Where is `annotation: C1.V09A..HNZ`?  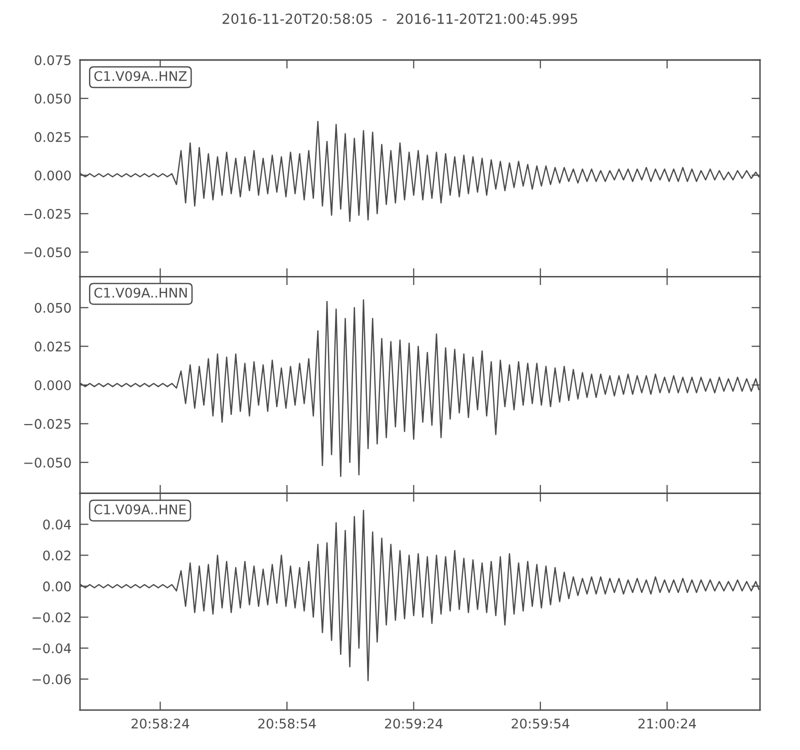
annotation: C1.V09A..HNZ is located at coordinates (140, 76).